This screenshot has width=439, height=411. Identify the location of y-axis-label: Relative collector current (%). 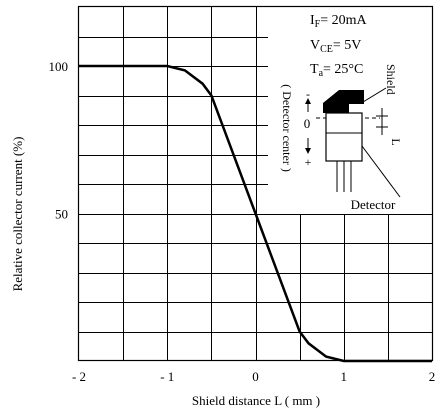
(17, 214).